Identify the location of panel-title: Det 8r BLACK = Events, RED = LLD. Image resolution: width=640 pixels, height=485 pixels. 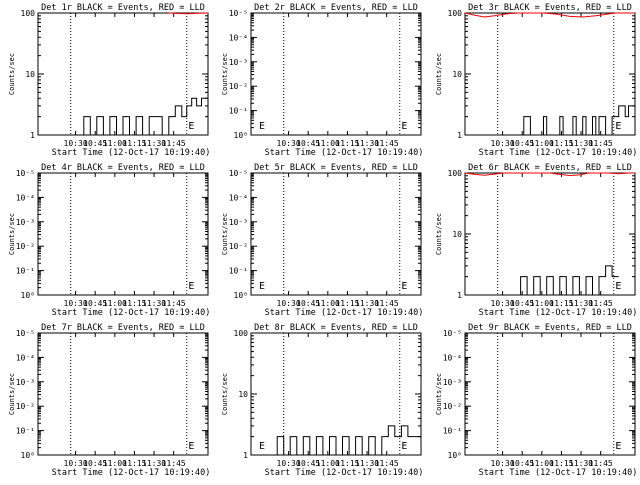
(336, 328).